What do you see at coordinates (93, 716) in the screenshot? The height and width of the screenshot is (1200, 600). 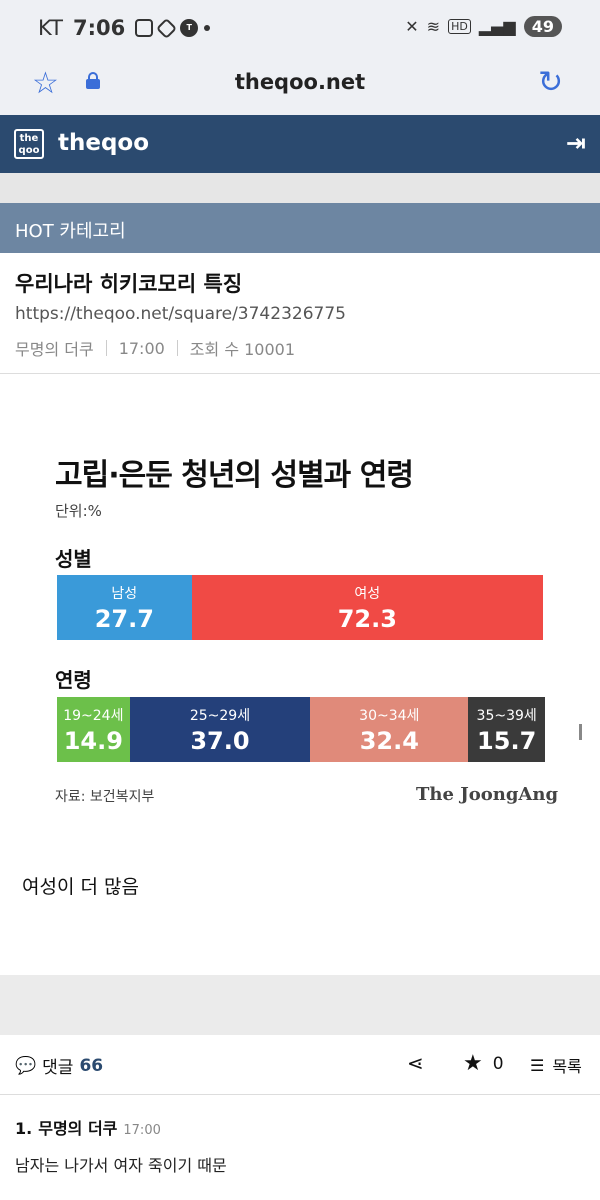 I see `bar-label-age-19-24: 19~24세` at bounding box center [93, 716].